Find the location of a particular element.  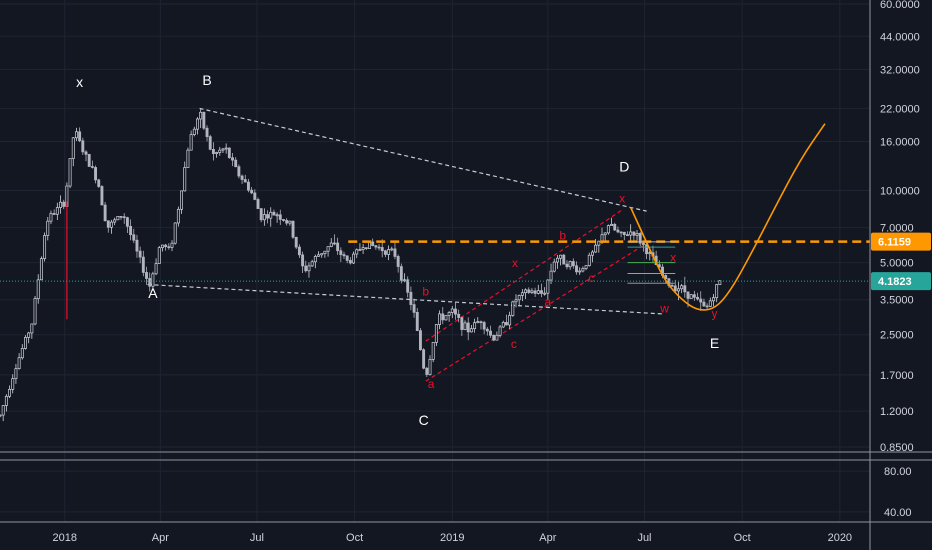

wave-label-major: A is located at coordinates (153, 293).